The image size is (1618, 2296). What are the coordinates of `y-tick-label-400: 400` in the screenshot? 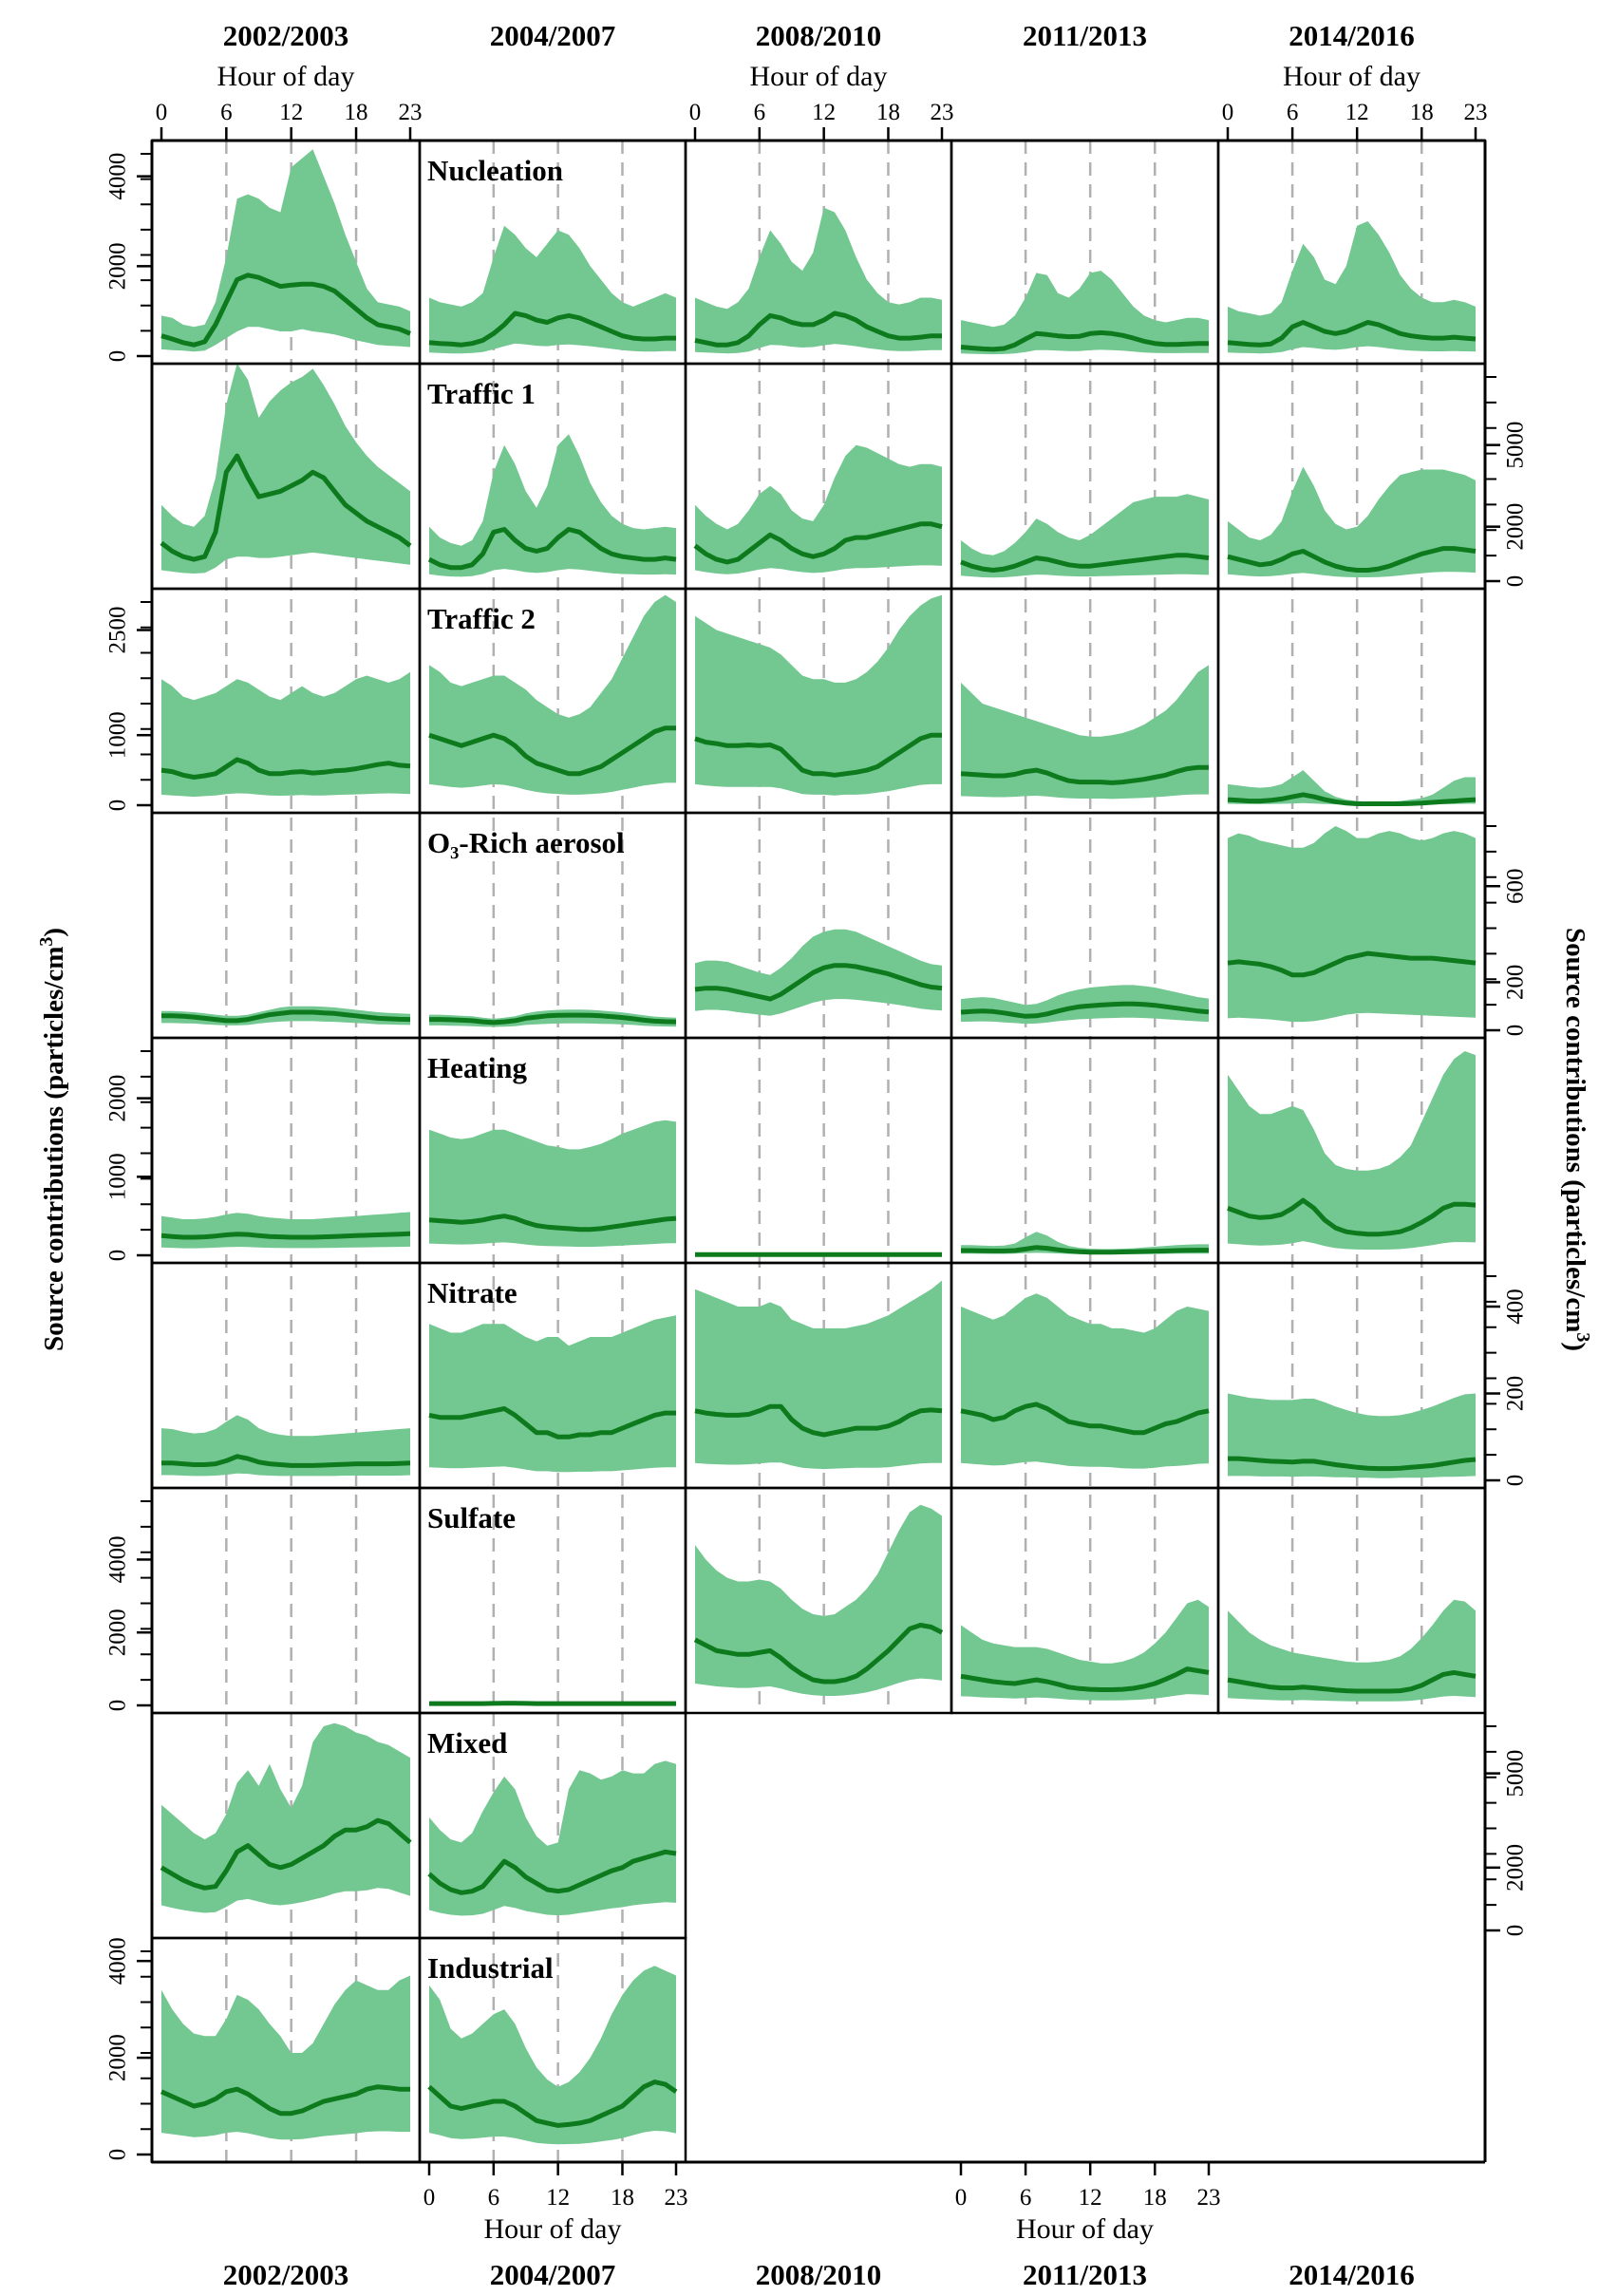 It's located at (1516, 1307).